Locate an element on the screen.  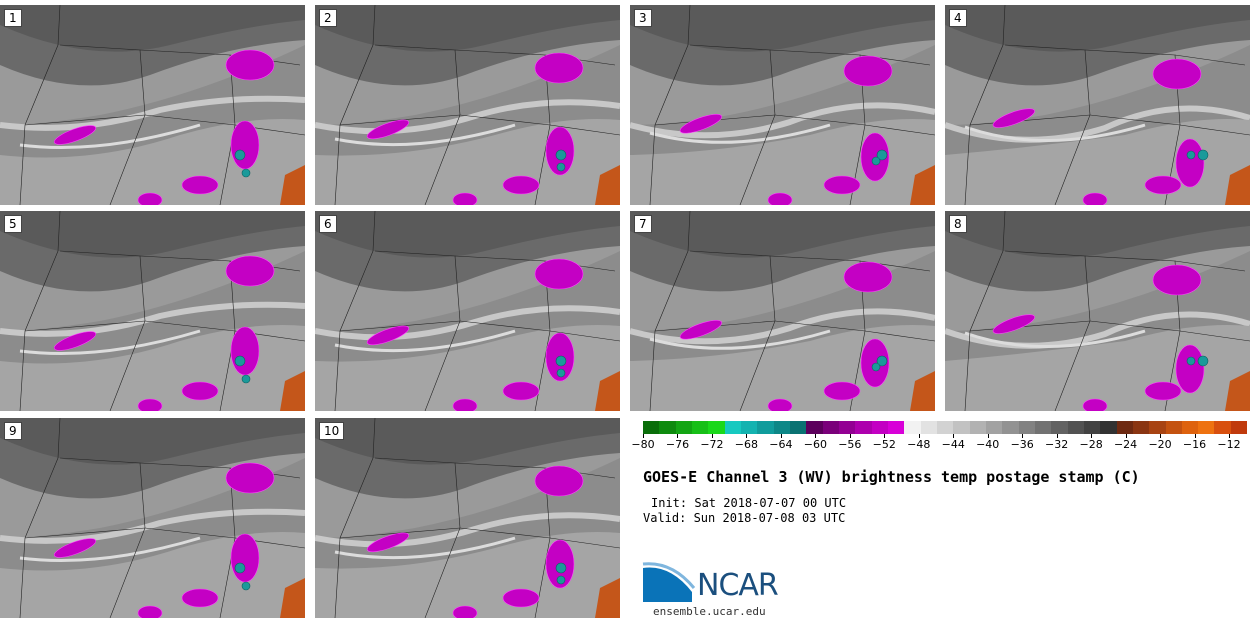
colorbar-tick-label: −12 is located at coordinates (1229, 444).